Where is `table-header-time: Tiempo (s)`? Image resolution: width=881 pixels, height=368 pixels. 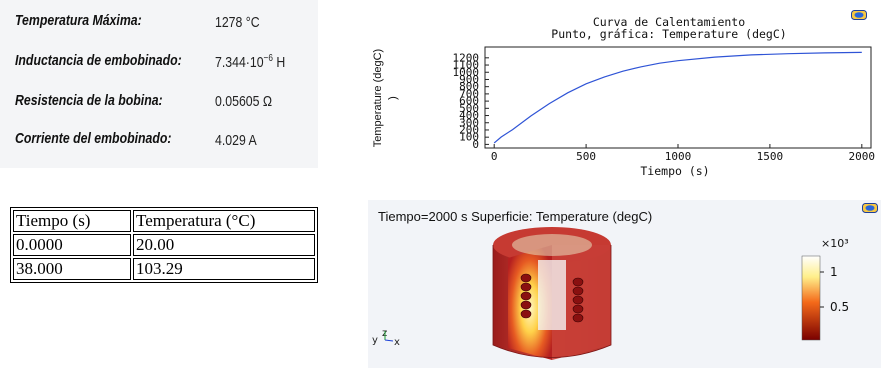
table-header-time: Tiempo (s) is located at coordinates (72, 221).